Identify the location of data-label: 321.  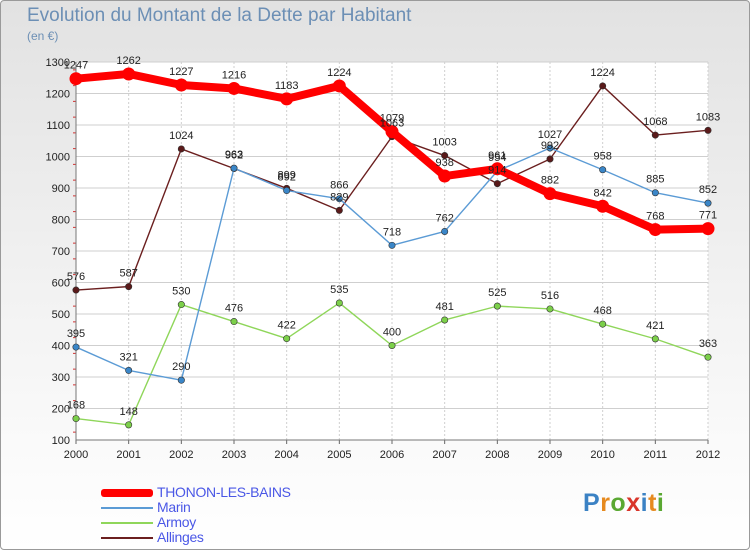
(128, 357).